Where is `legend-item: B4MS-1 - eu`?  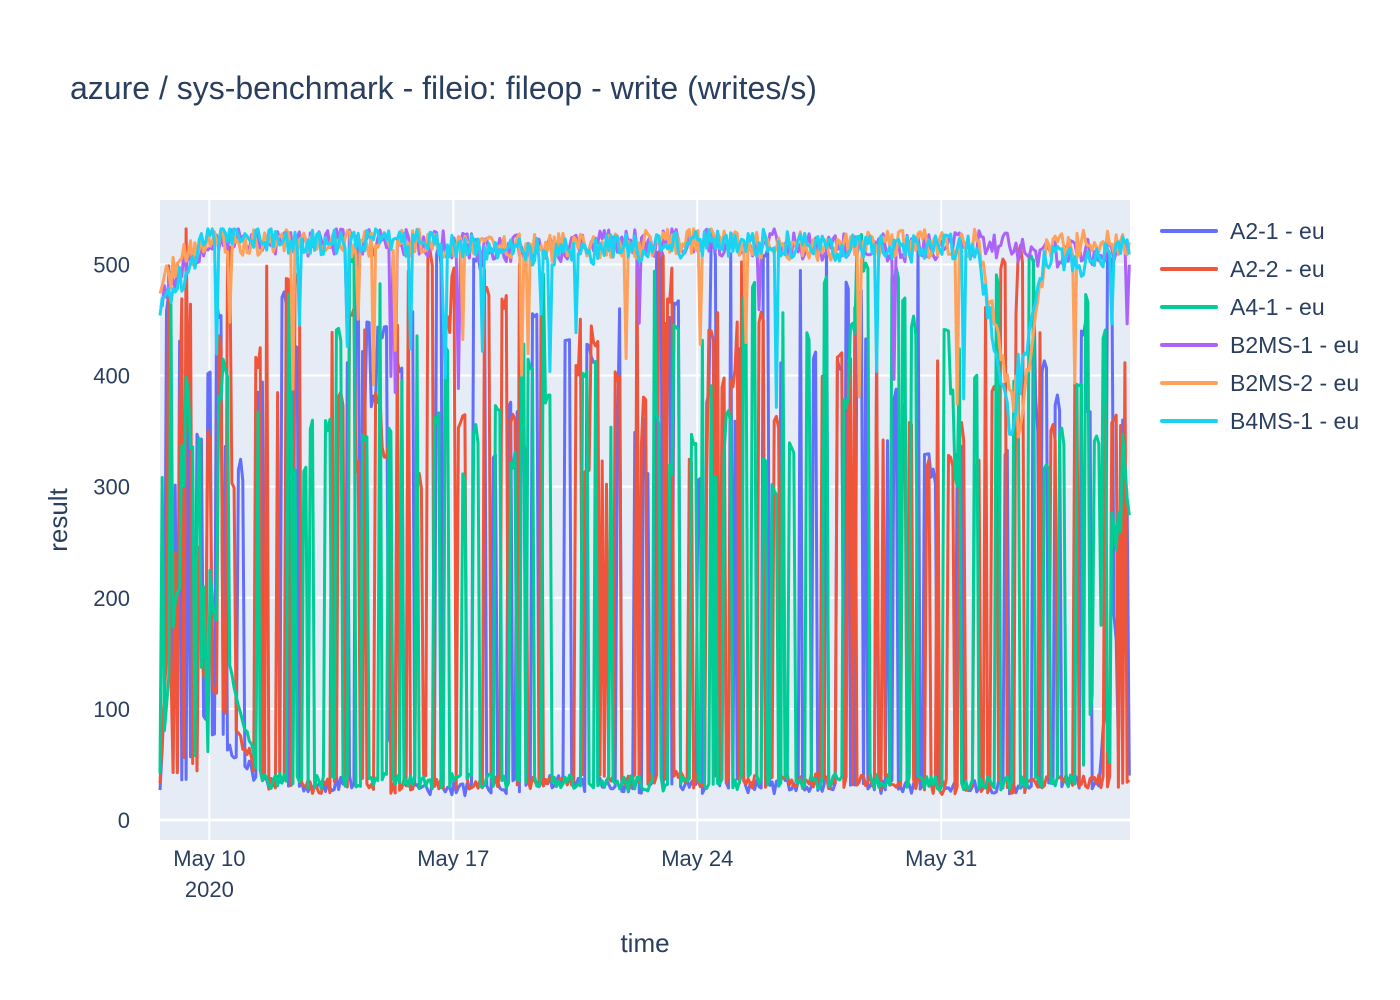
legend-item: B4MS-1 - eu is located at coordinates (1259, 421).